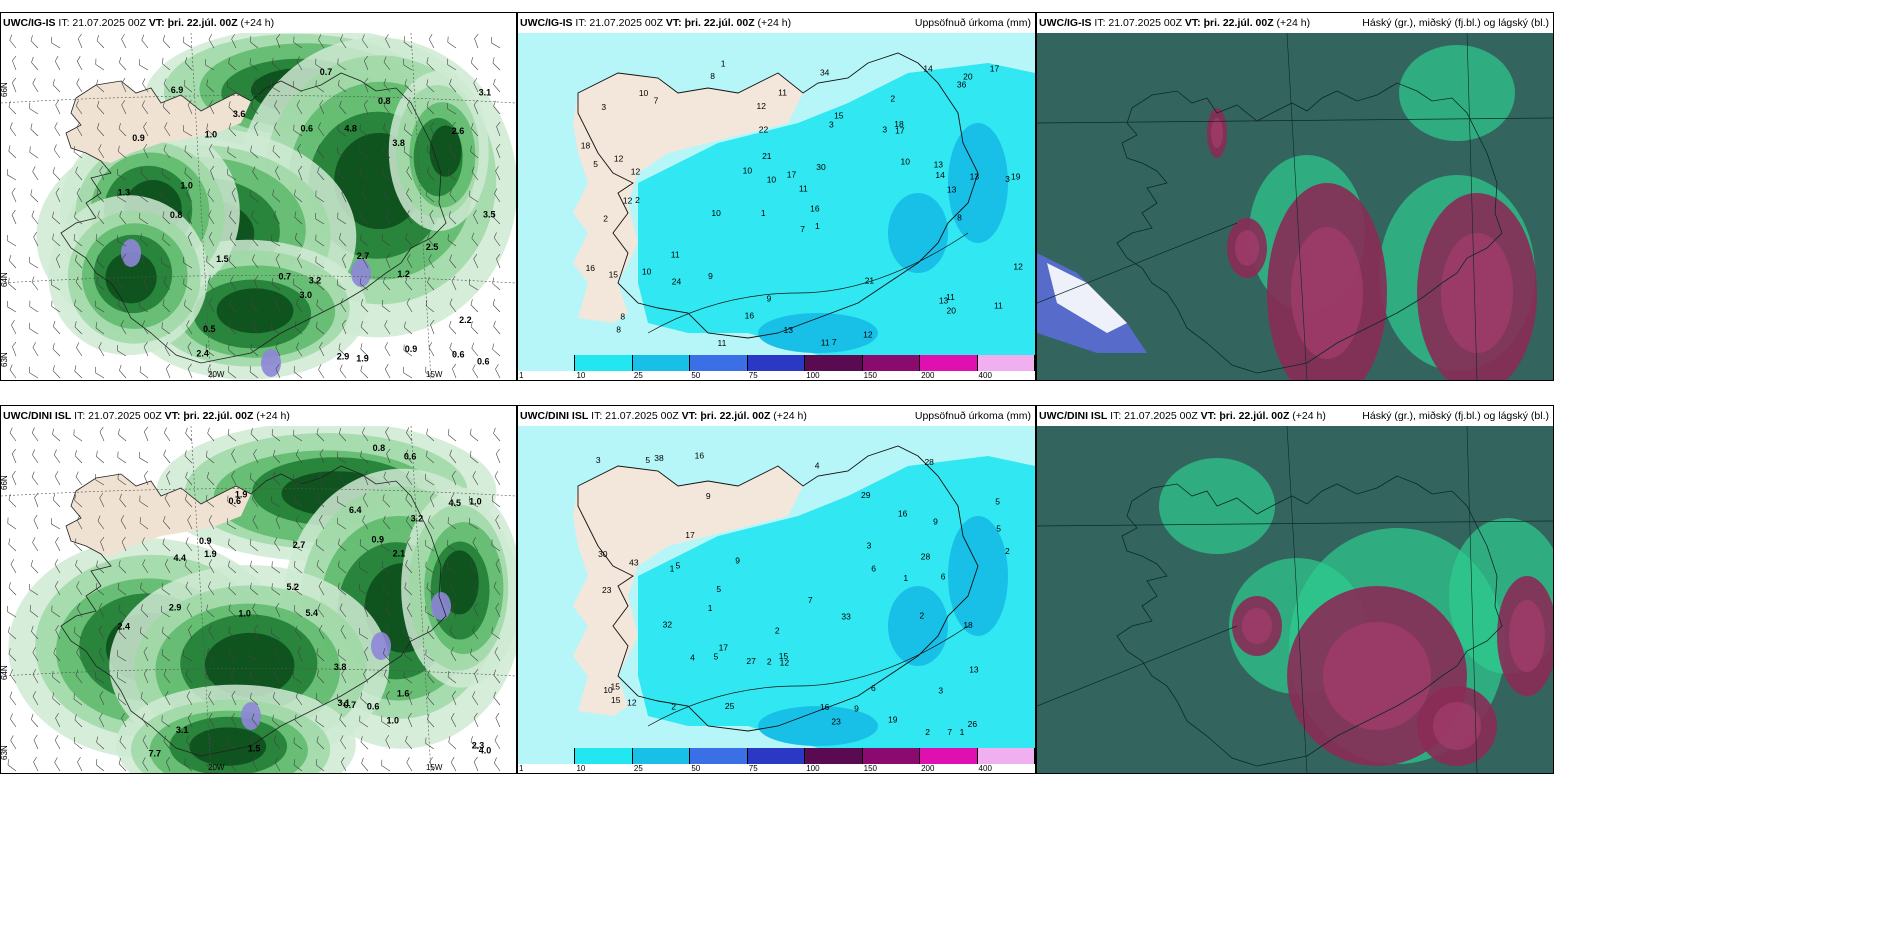 This screenshot has width=1900, height=950. Describe the element at coordinates (672, 568) in the screenshot. I see `svg-text: 1` at that location.